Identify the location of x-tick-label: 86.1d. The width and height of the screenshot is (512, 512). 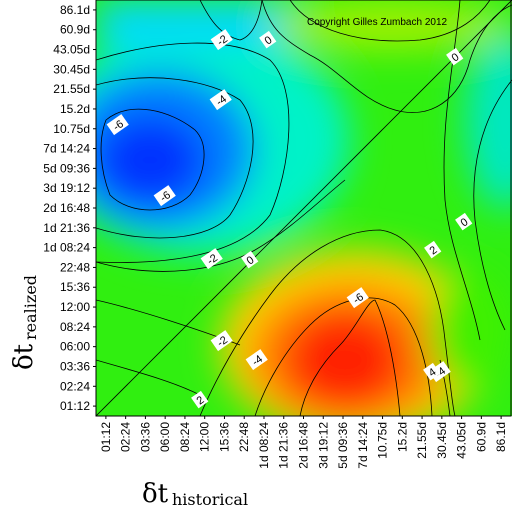
(501, 437).